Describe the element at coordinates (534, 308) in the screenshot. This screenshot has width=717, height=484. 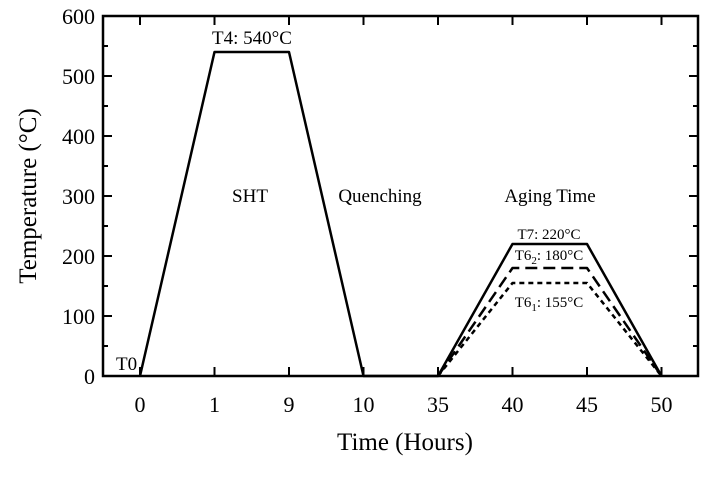
I see `annotation-t61-sub: 1` at that location.